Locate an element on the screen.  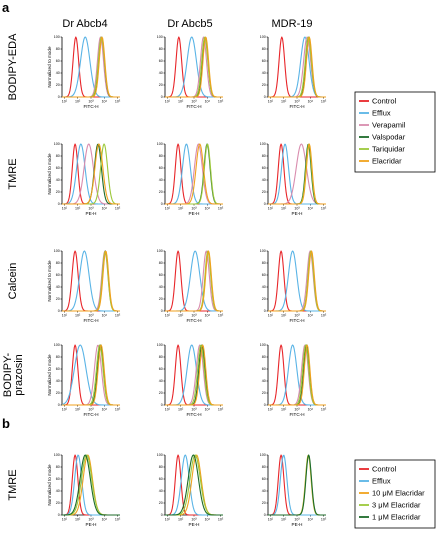
panel-letter-a: a is located at coordinates (6, 7).